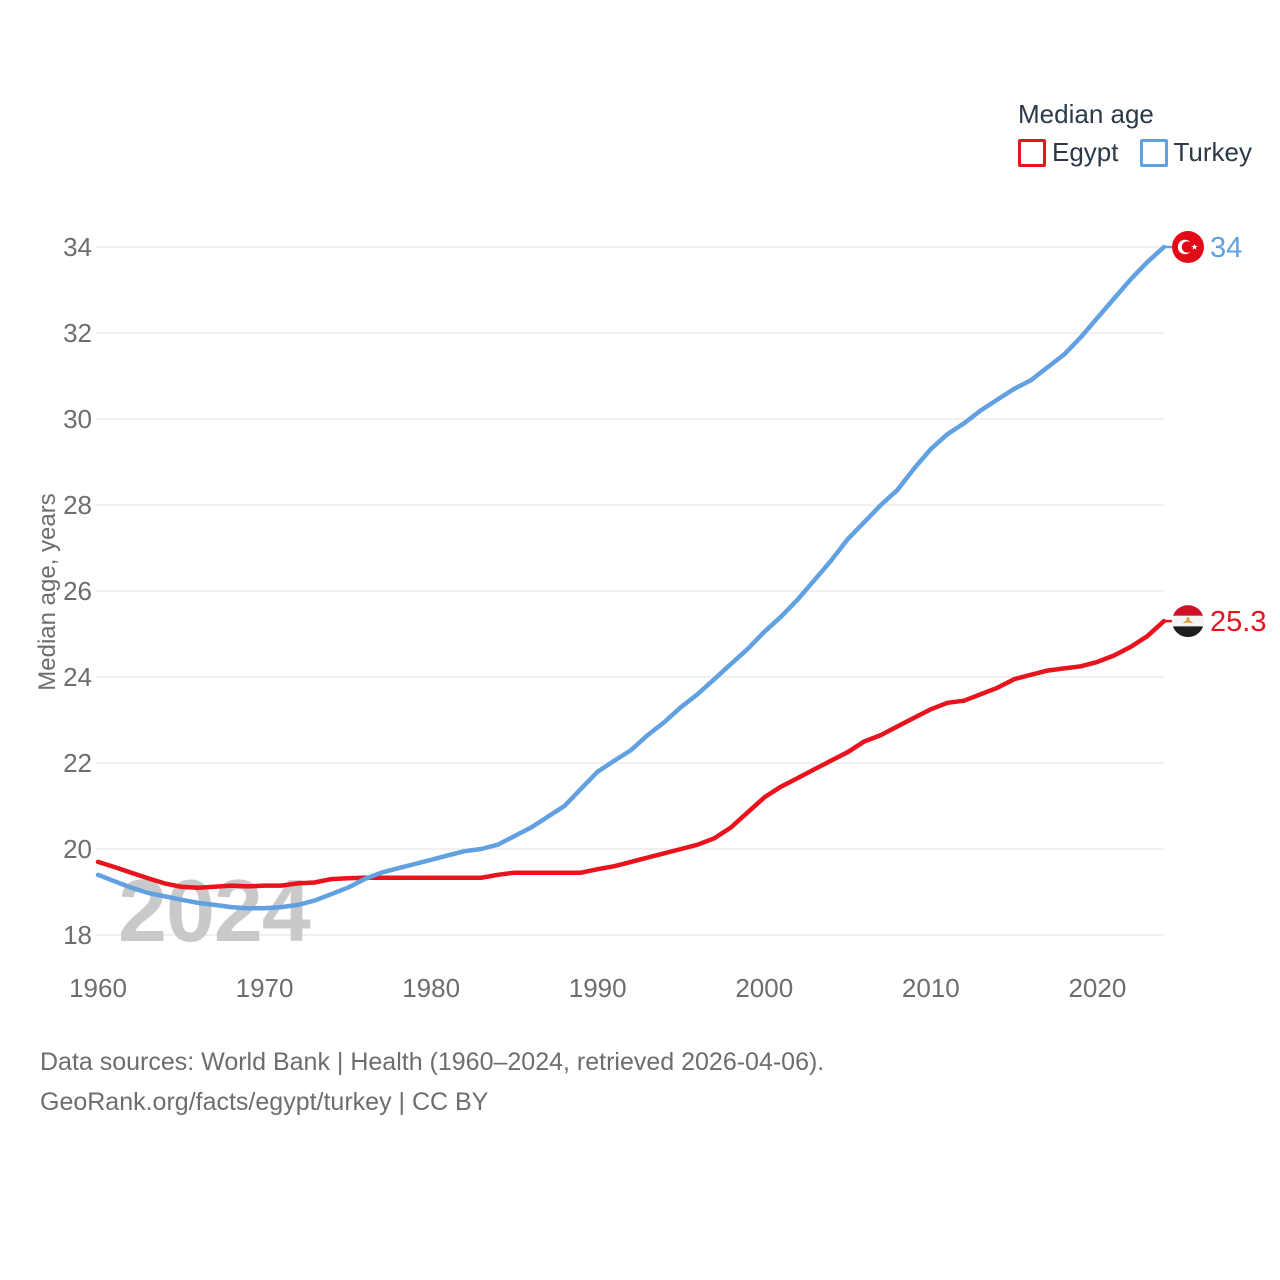 The image size is (1280, 1280). Describe the element at coordinates (98, 988) in the screenshot. I see `x-tick-label-1960: 1960` at that location.